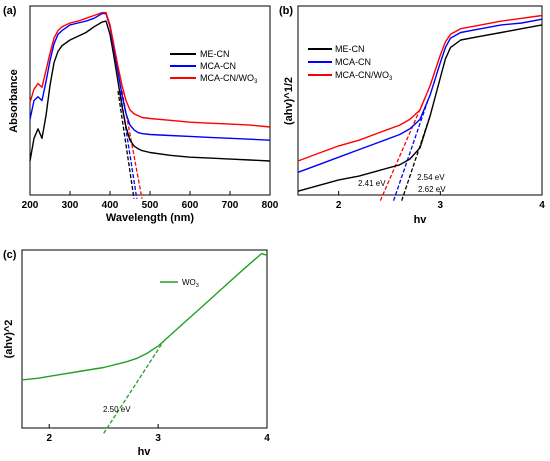 Image resolution: width=550 pixels, height=461 pixels. I want to click on xtick-label: 200, so click(30, 205).